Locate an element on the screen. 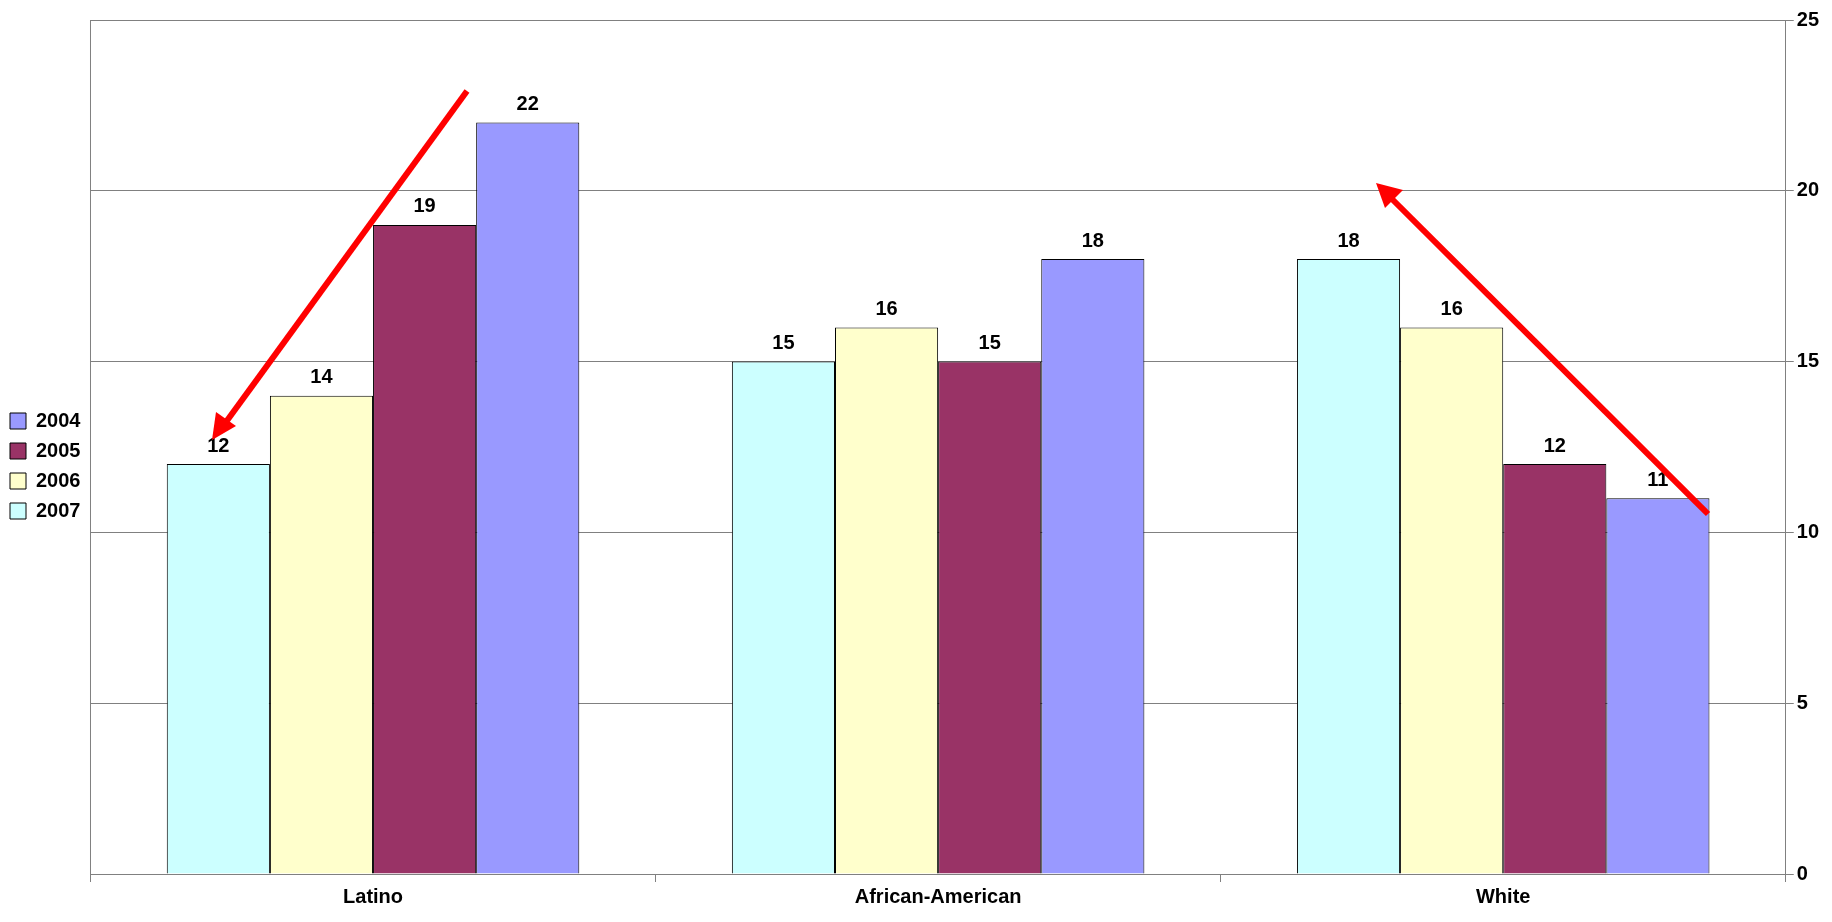  data-label: 11 is located at coordinates (1658, 478).